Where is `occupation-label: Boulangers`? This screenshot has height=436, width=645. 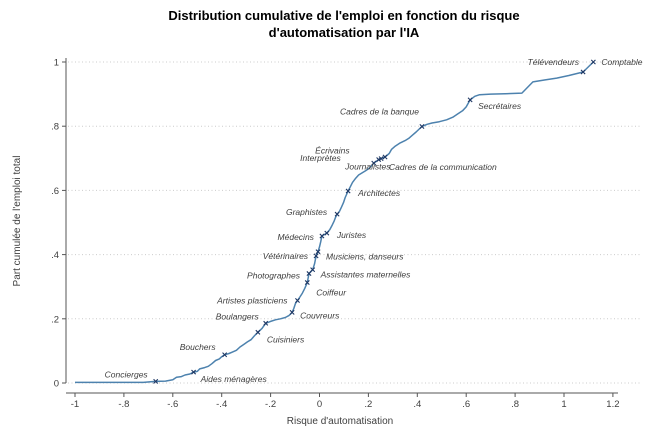
occupation-label: Boulangers is located at coordinates (238, 316).